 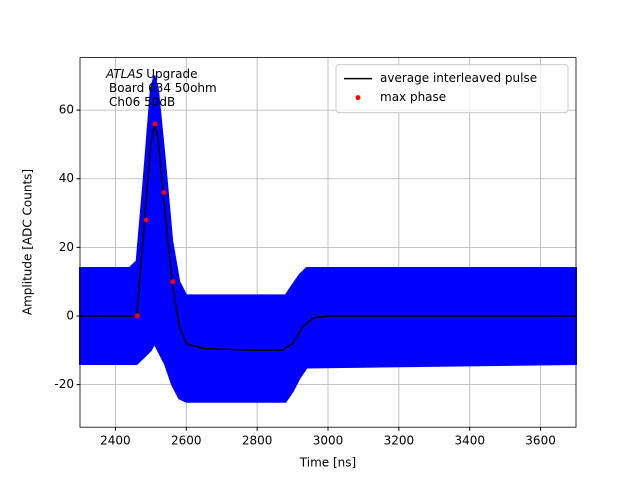 I want to click on annotation-line: Upgrade, so click(x=171, y=74).